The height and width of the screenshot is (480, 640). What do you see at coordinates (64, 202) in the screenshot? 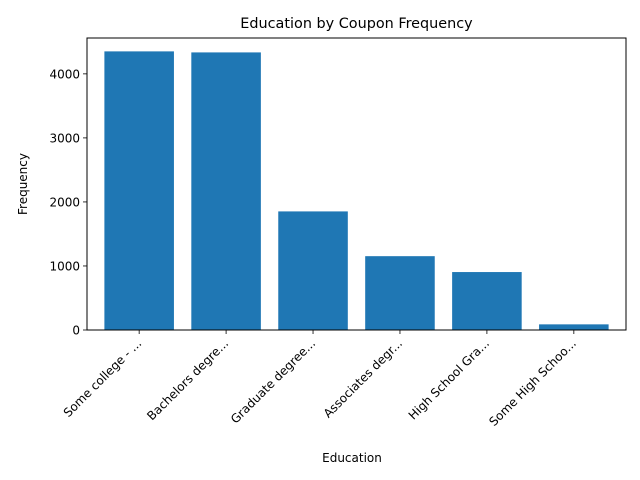
I see `y-tick-label: 2000` at bounding box center [64, 202].